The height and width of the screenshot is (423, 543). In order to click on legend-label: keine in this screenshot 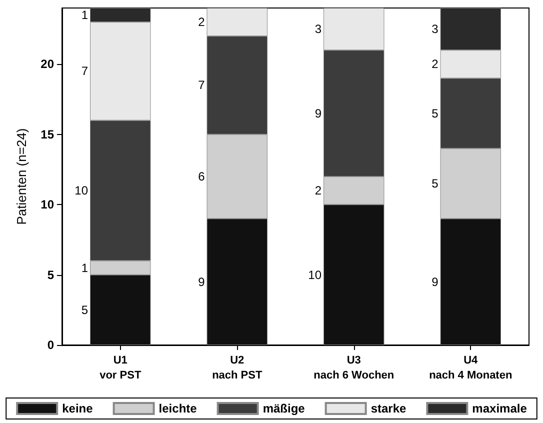, I will do `click(78, 409)`.